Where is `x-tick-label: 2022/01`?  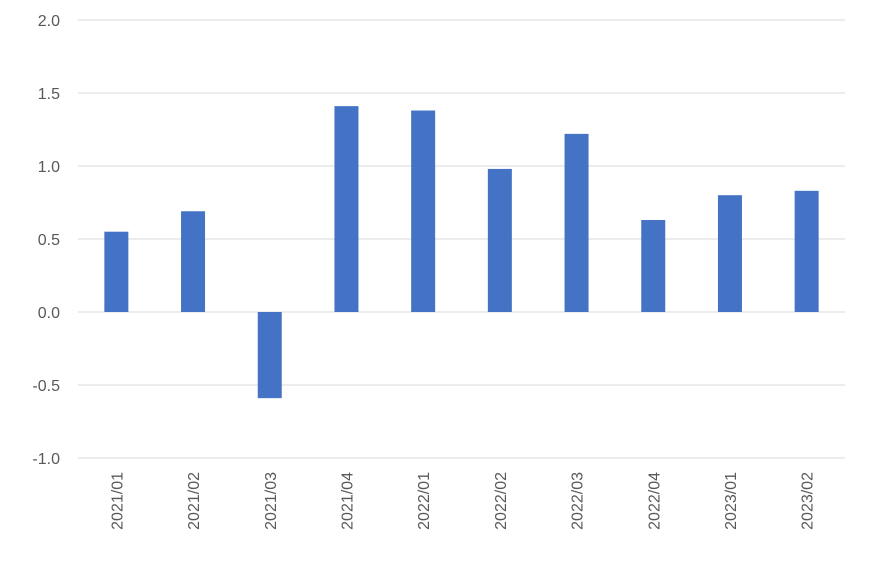
x-tick-label: 2022/01 is located at coordinates (424, 501).